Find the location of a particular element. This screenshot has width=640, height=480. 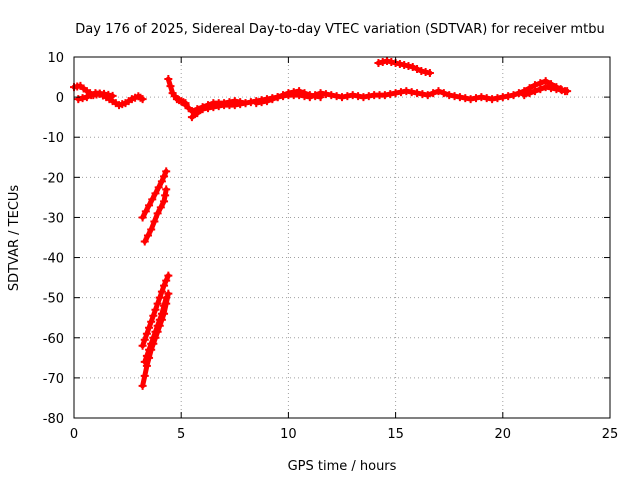

y-tick-label: -70 is located at coordinates (53, 379).